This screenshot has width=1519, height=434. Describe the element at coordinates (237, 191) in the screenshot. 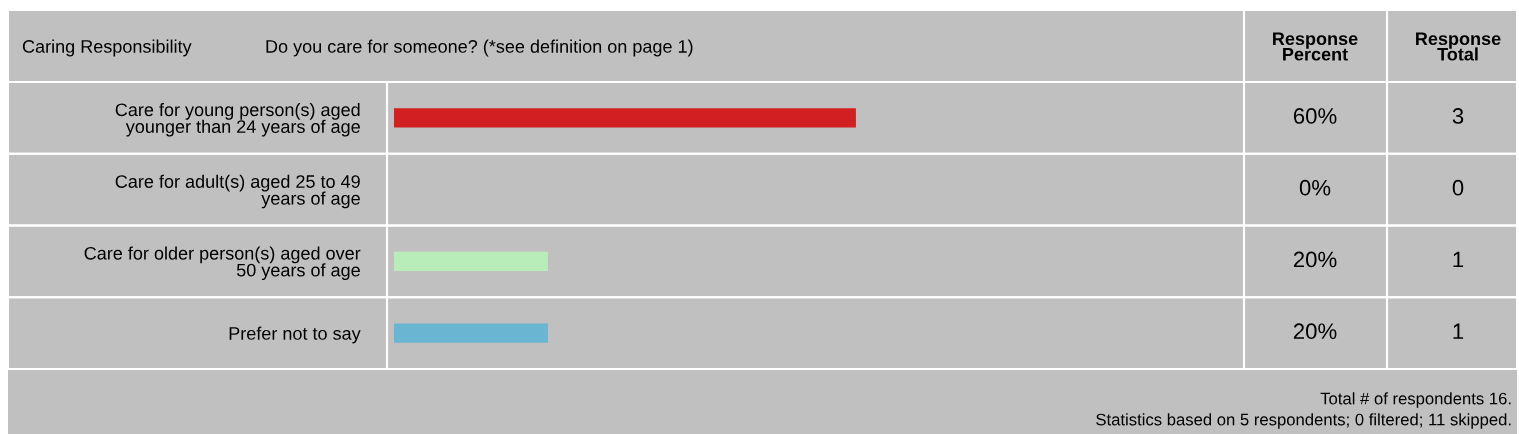

I see `y-tick-label: Care for adult(s) aged 25 to 49 years of age` at that location.